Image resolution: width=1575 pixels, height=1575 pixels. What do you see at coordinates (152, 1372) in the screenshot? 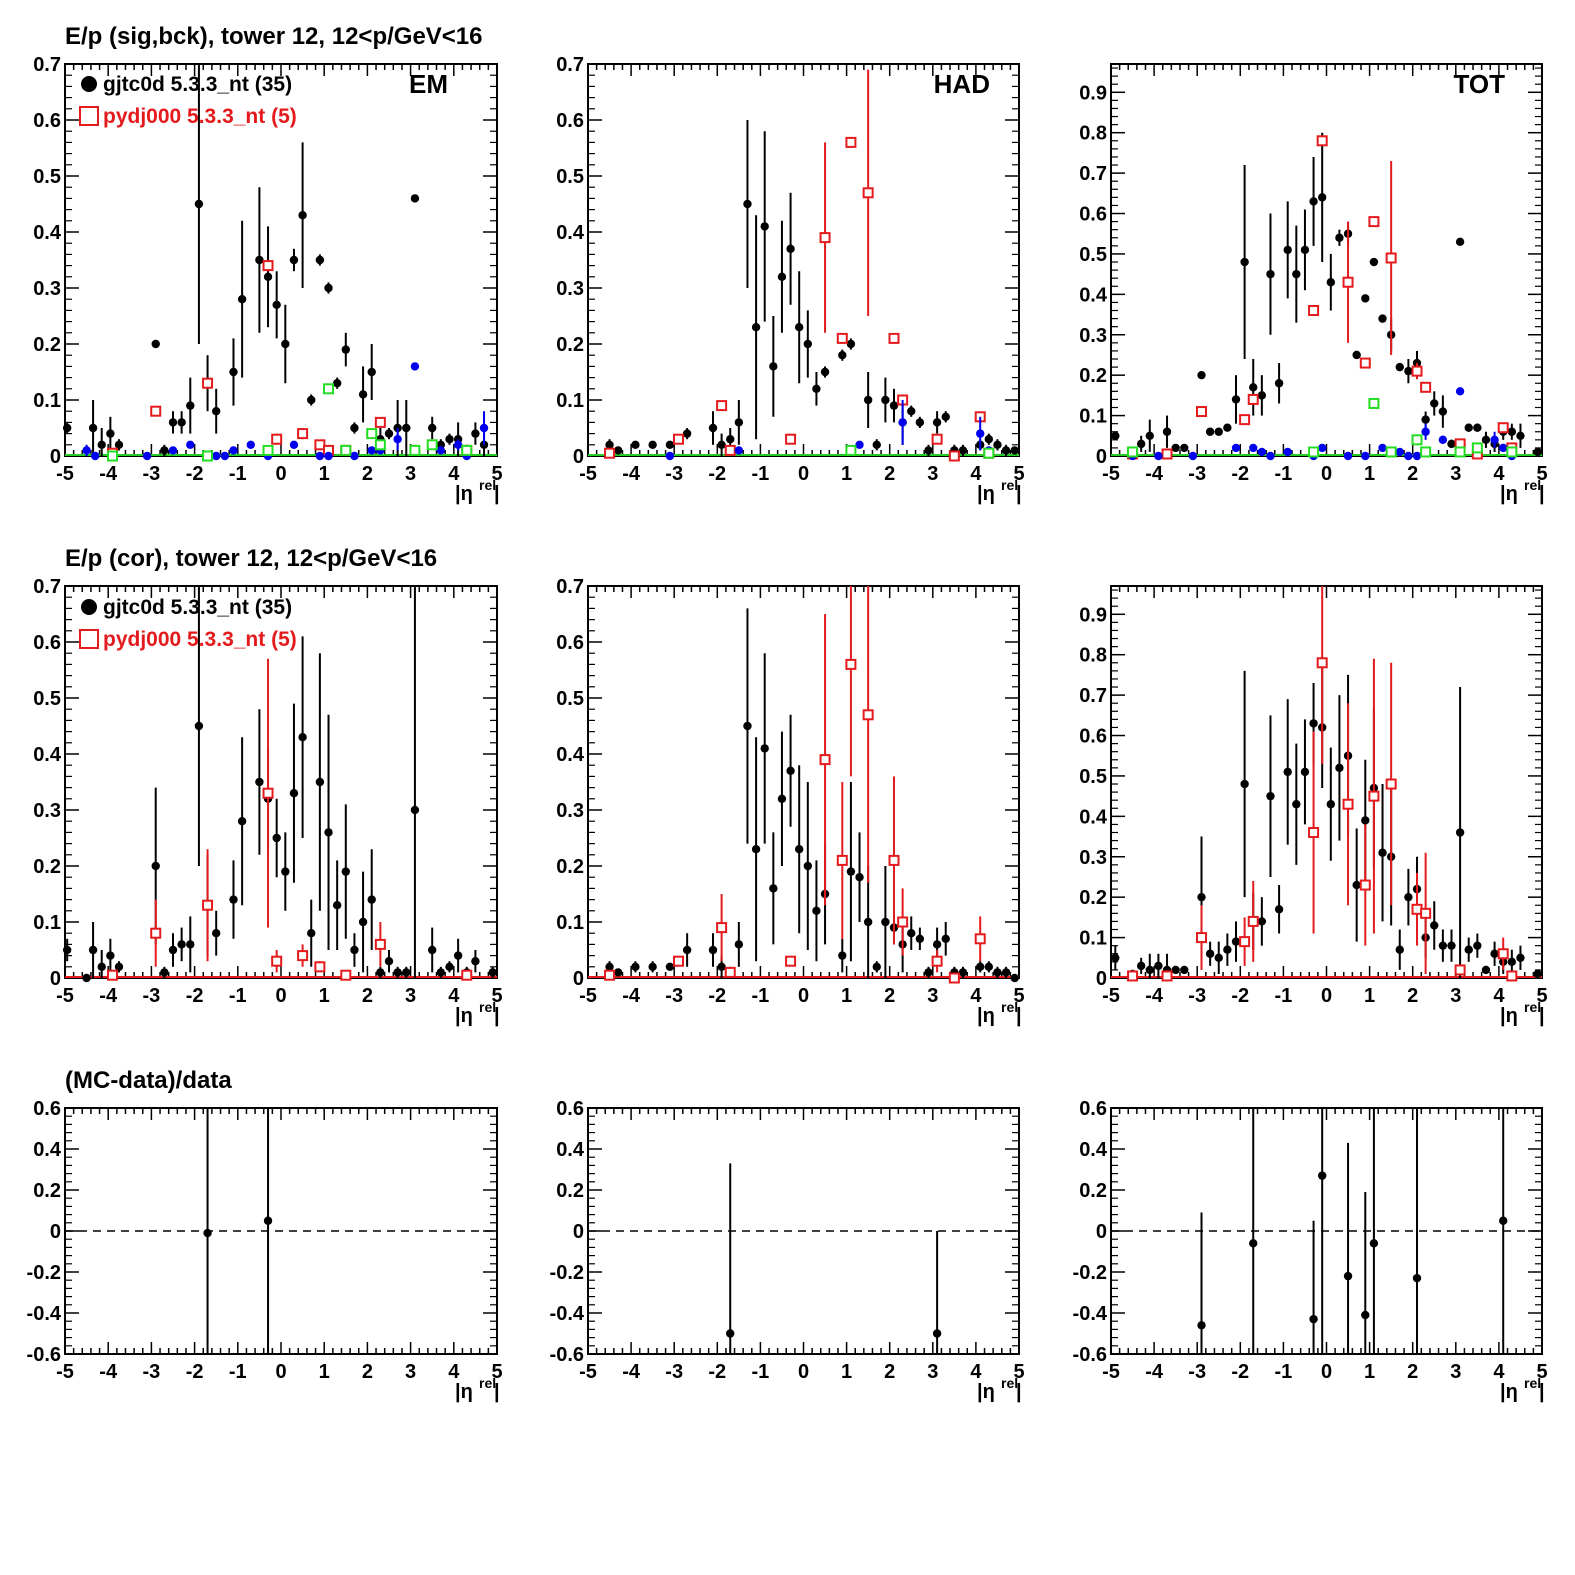
I see `x-tick-label: -3` at bounding box center [152, 1372].